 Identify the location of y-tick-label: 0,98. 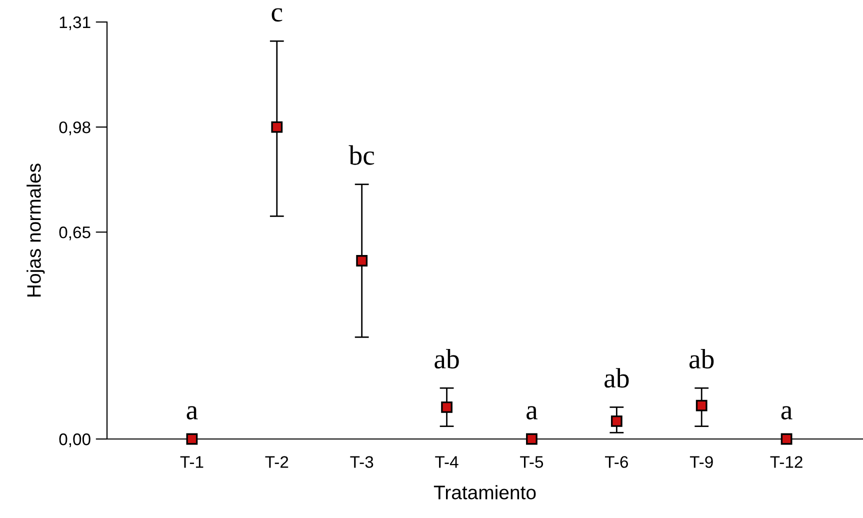
(74, 128).